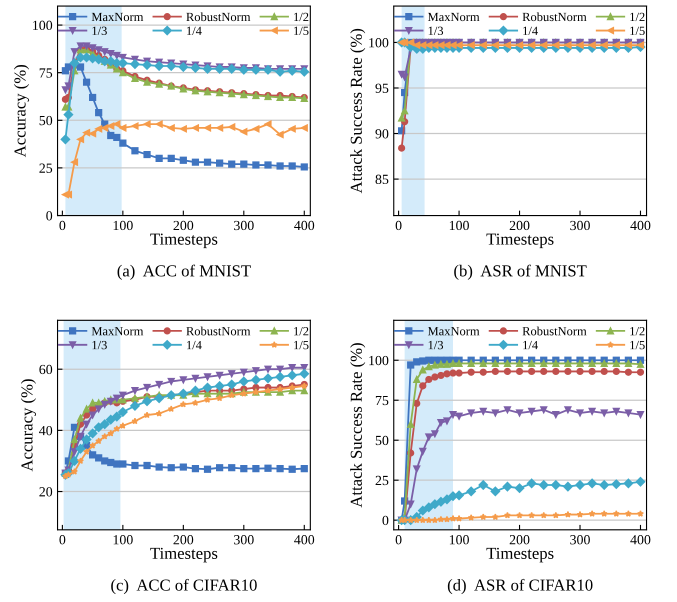 Image resolution: width=677 pixels, height=602 pixels. I want to click on text: (b) ASR of MNIST, so click(520, 272).